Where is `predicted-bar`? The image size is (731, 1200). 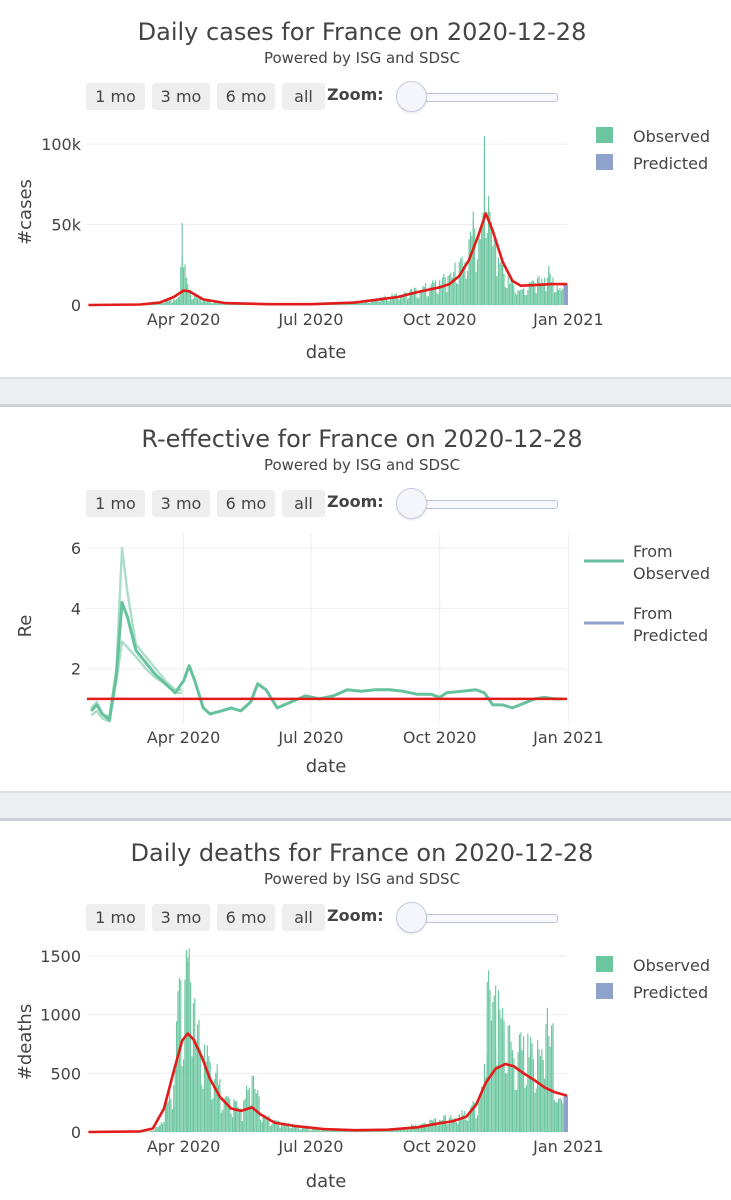
predicted-bar is located at coordinates (564, 1113).